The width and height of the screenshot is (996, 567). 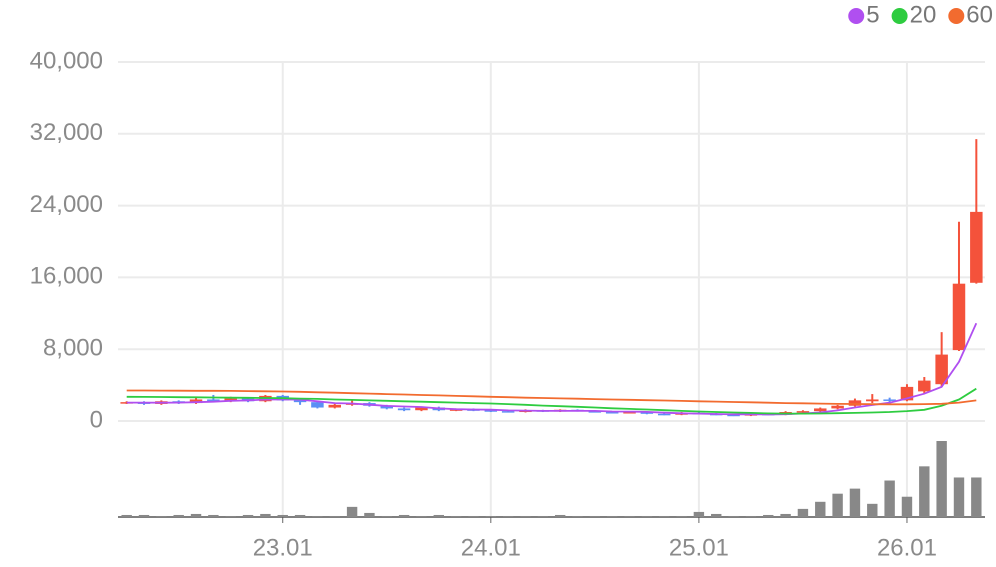 I want to click on y-tick-label: 16,000, so click(x=66, y=276).